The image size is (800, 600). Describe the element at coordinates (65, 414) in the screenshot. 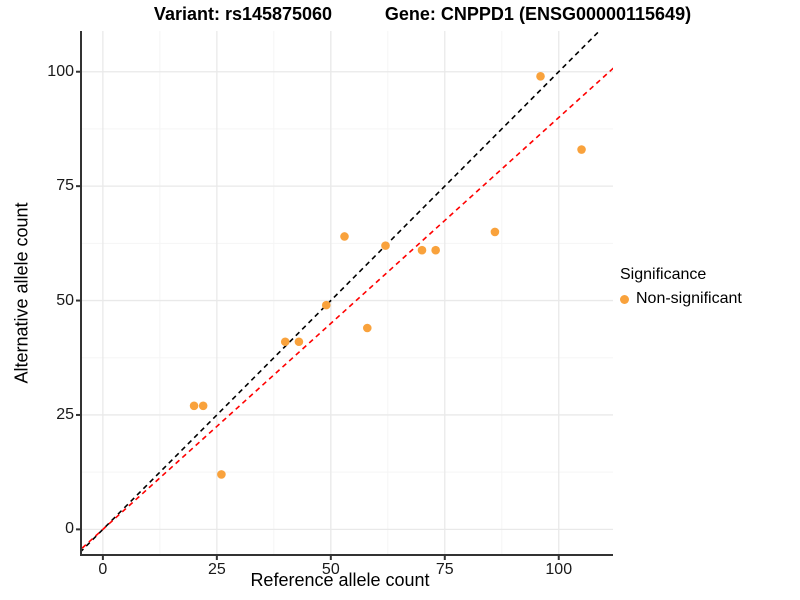

I see `y-tick-label: 25` at that location.